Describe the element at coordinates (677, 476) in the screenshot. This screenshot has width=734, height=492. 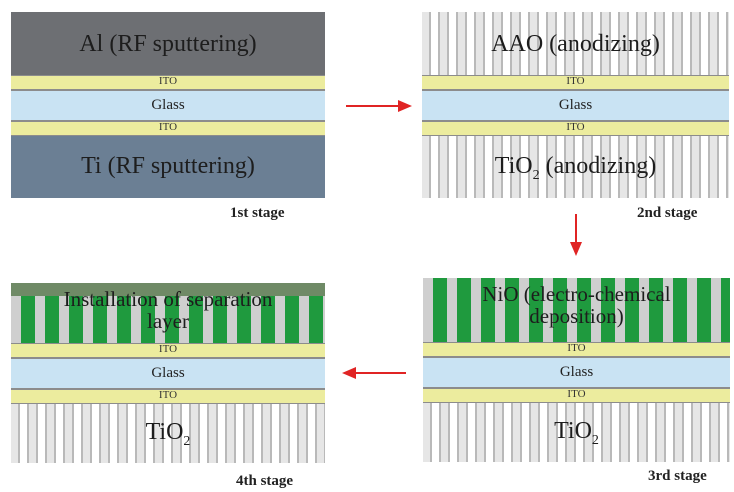
I see `stage3-caption: 3rd stage` at that location.